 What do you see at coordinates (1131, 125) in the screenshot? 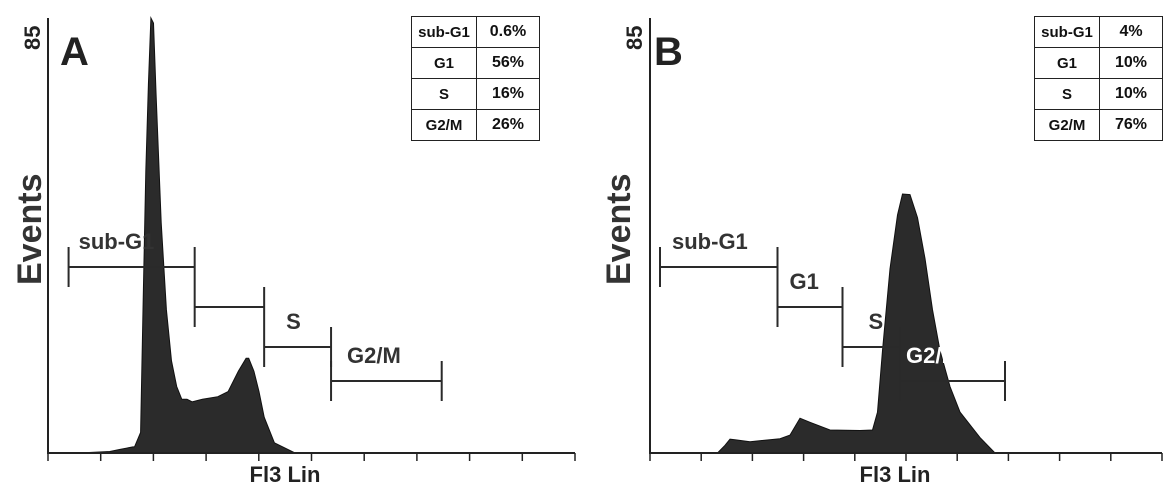
I see `gate-percent-cell: 76%` at bounding box center [1131, 125].